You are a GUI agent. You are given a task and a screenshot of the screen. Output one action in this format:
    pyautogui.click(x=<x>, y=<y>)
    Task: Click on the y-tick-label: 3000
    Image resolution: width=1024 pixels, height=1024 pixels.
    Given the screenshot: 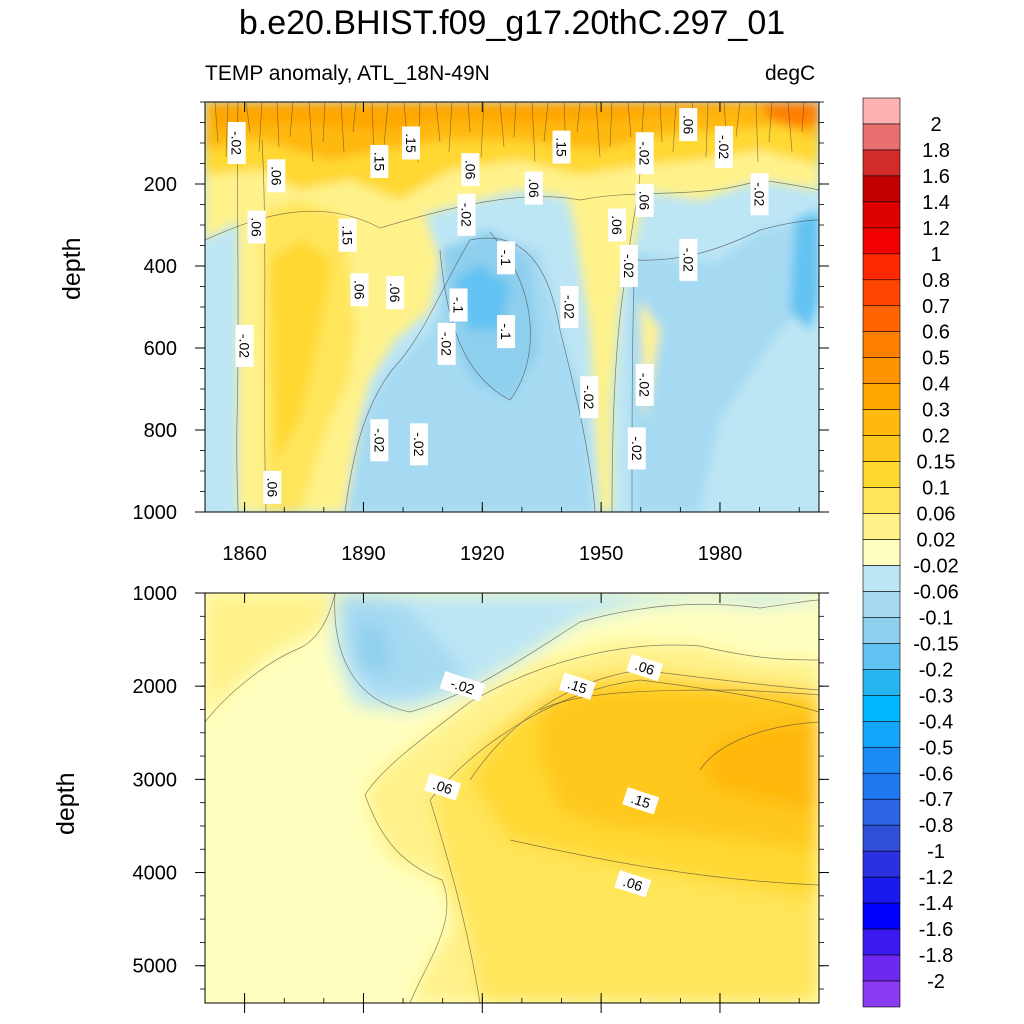 What is the action you would take?
    pyautogui.click(x=155, y=780)
    